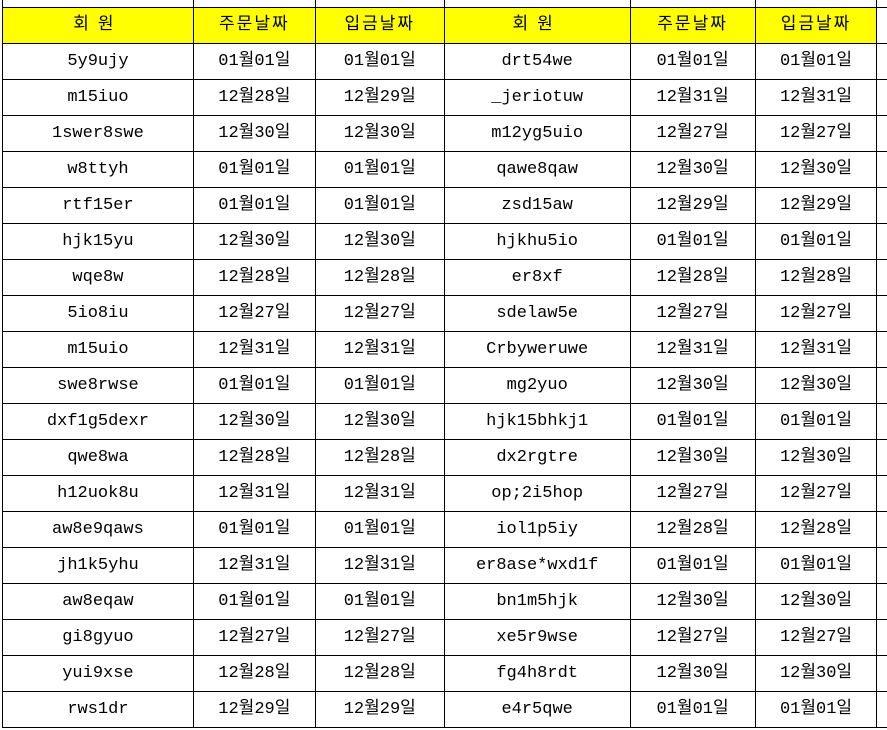 The height and width of the screenshot is (730, 887). Describe the element at coordinates (537, 385) in the screenshot. I see `cell-member-r10c4: mg2yuo` at that location.